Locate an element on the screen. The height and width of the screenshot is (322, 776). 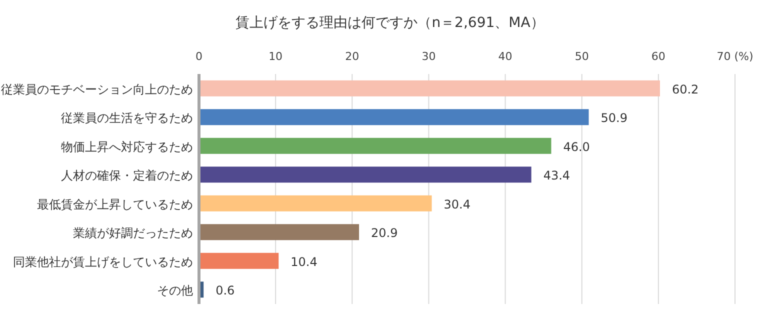
x-tick-label: 10 is located at coordinates (275, 56).